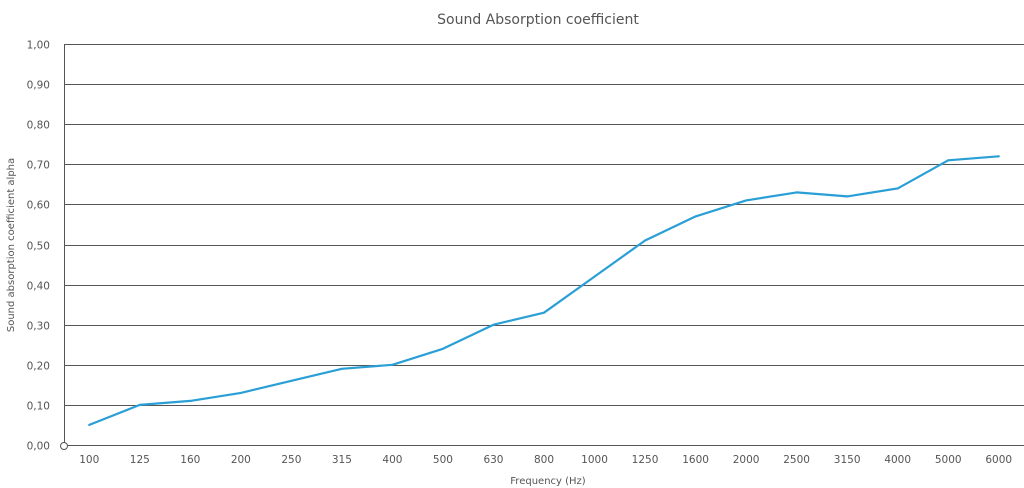  What do you see at coordinates (548, 481) in the screenshot?
I see `x-axis-label: Frequency (Hz)` at bounding box center [548, 481].